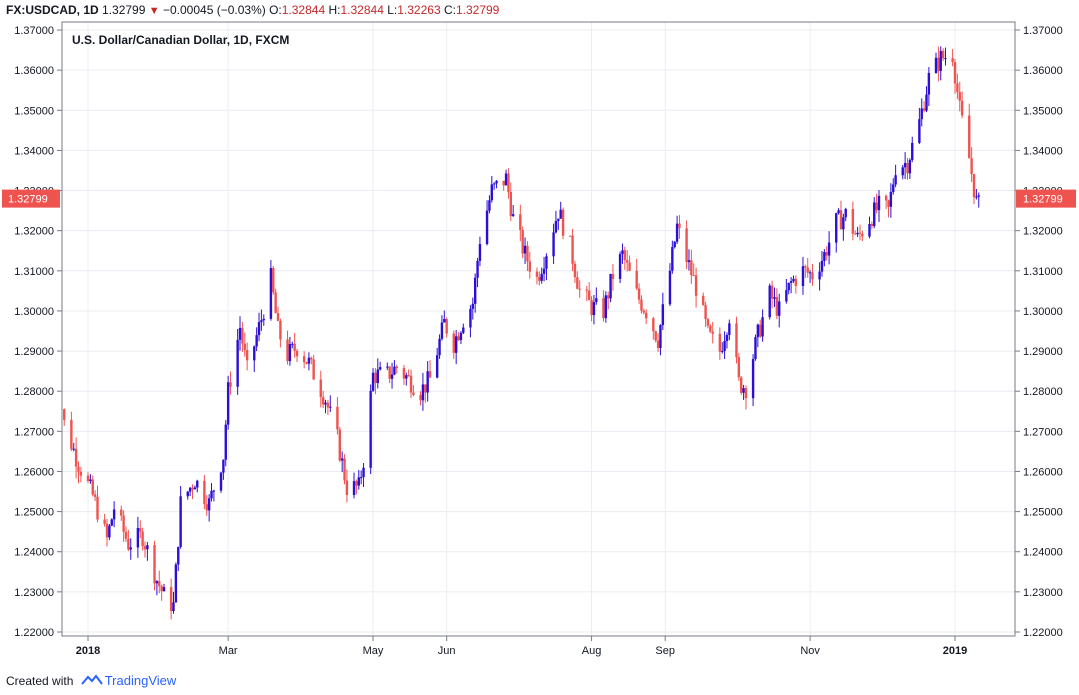 The width and height of the screenshot is (1079, 695). What do you see at coordinates (140, 680) in the screenshot?
I see `tradingview-link: TradingView` at bounding box center [140, 680].